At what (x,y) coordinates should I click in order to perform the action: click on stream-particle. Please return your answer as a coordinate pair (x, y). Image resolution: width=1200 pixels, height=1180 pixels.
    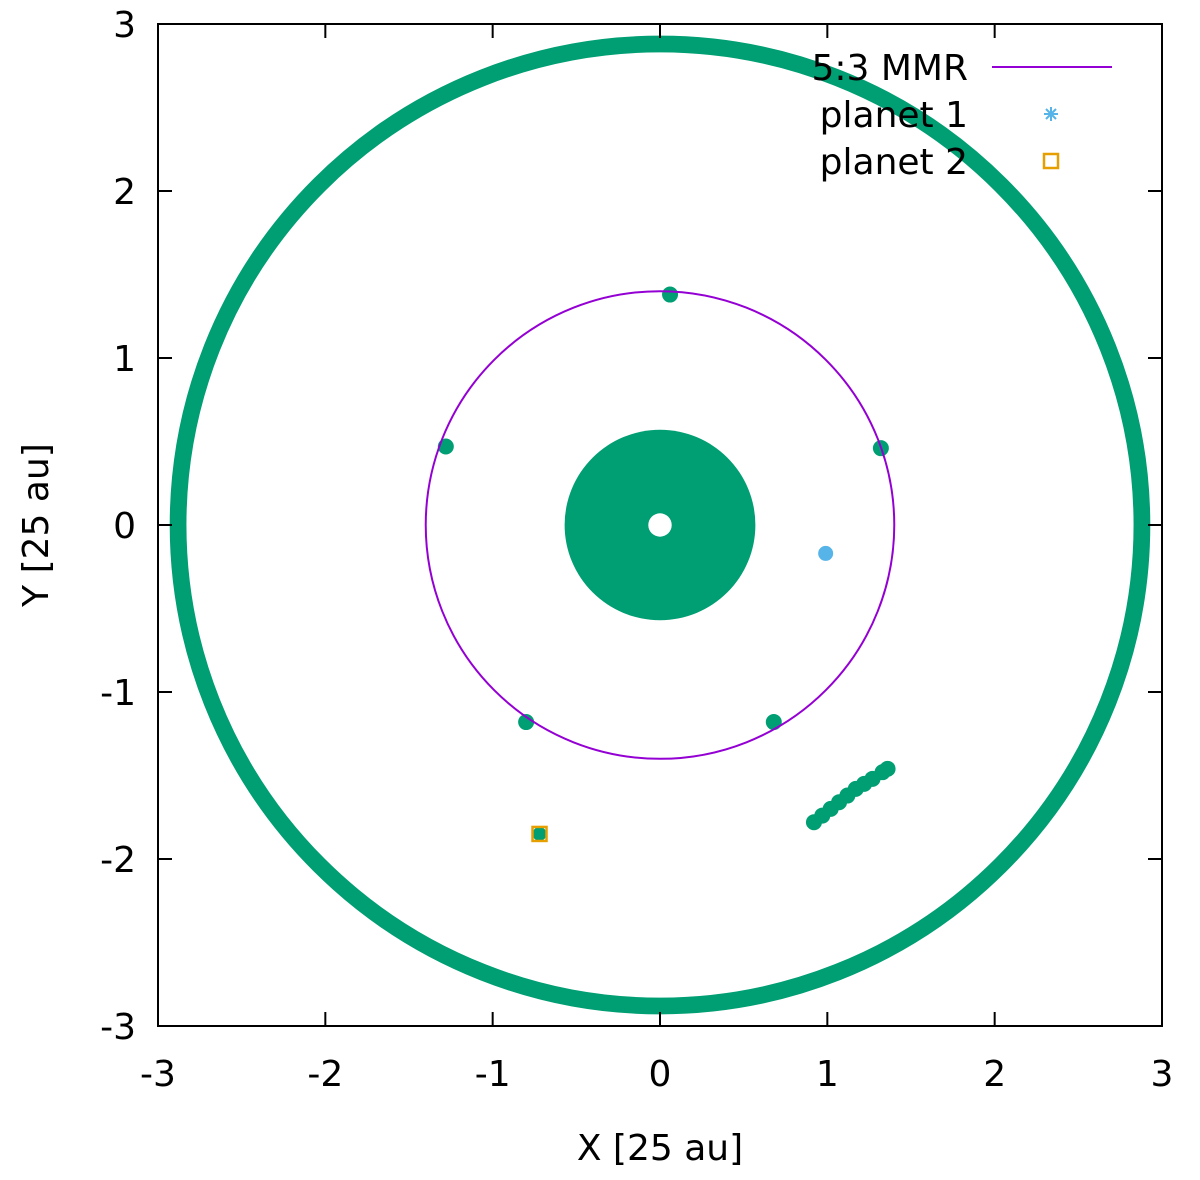
    Looking at the image, I should click on (887, 768).